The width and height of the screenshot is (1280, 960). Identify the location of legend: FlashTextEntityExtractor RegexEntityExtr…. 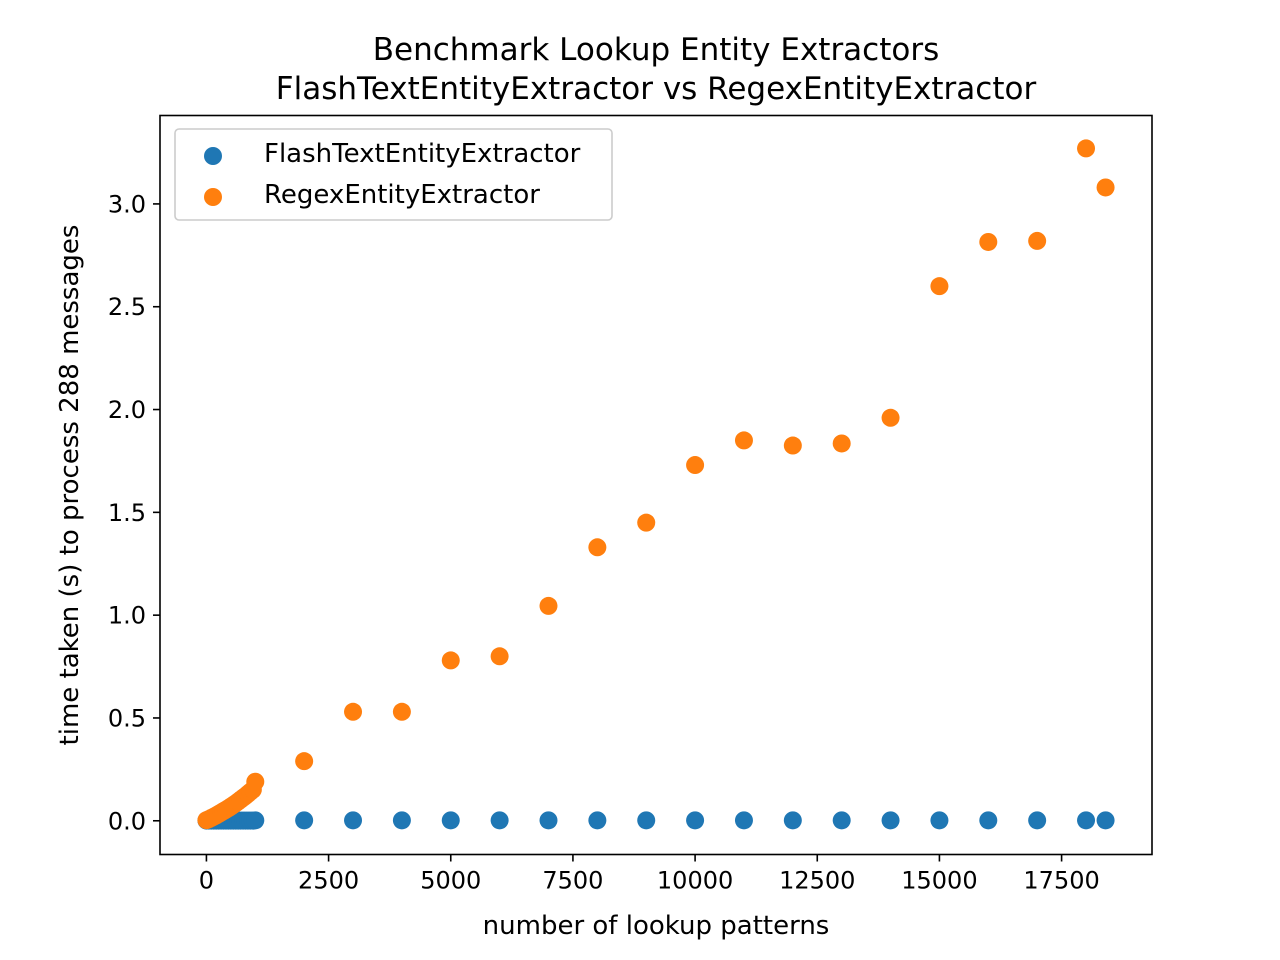
(393, 174).